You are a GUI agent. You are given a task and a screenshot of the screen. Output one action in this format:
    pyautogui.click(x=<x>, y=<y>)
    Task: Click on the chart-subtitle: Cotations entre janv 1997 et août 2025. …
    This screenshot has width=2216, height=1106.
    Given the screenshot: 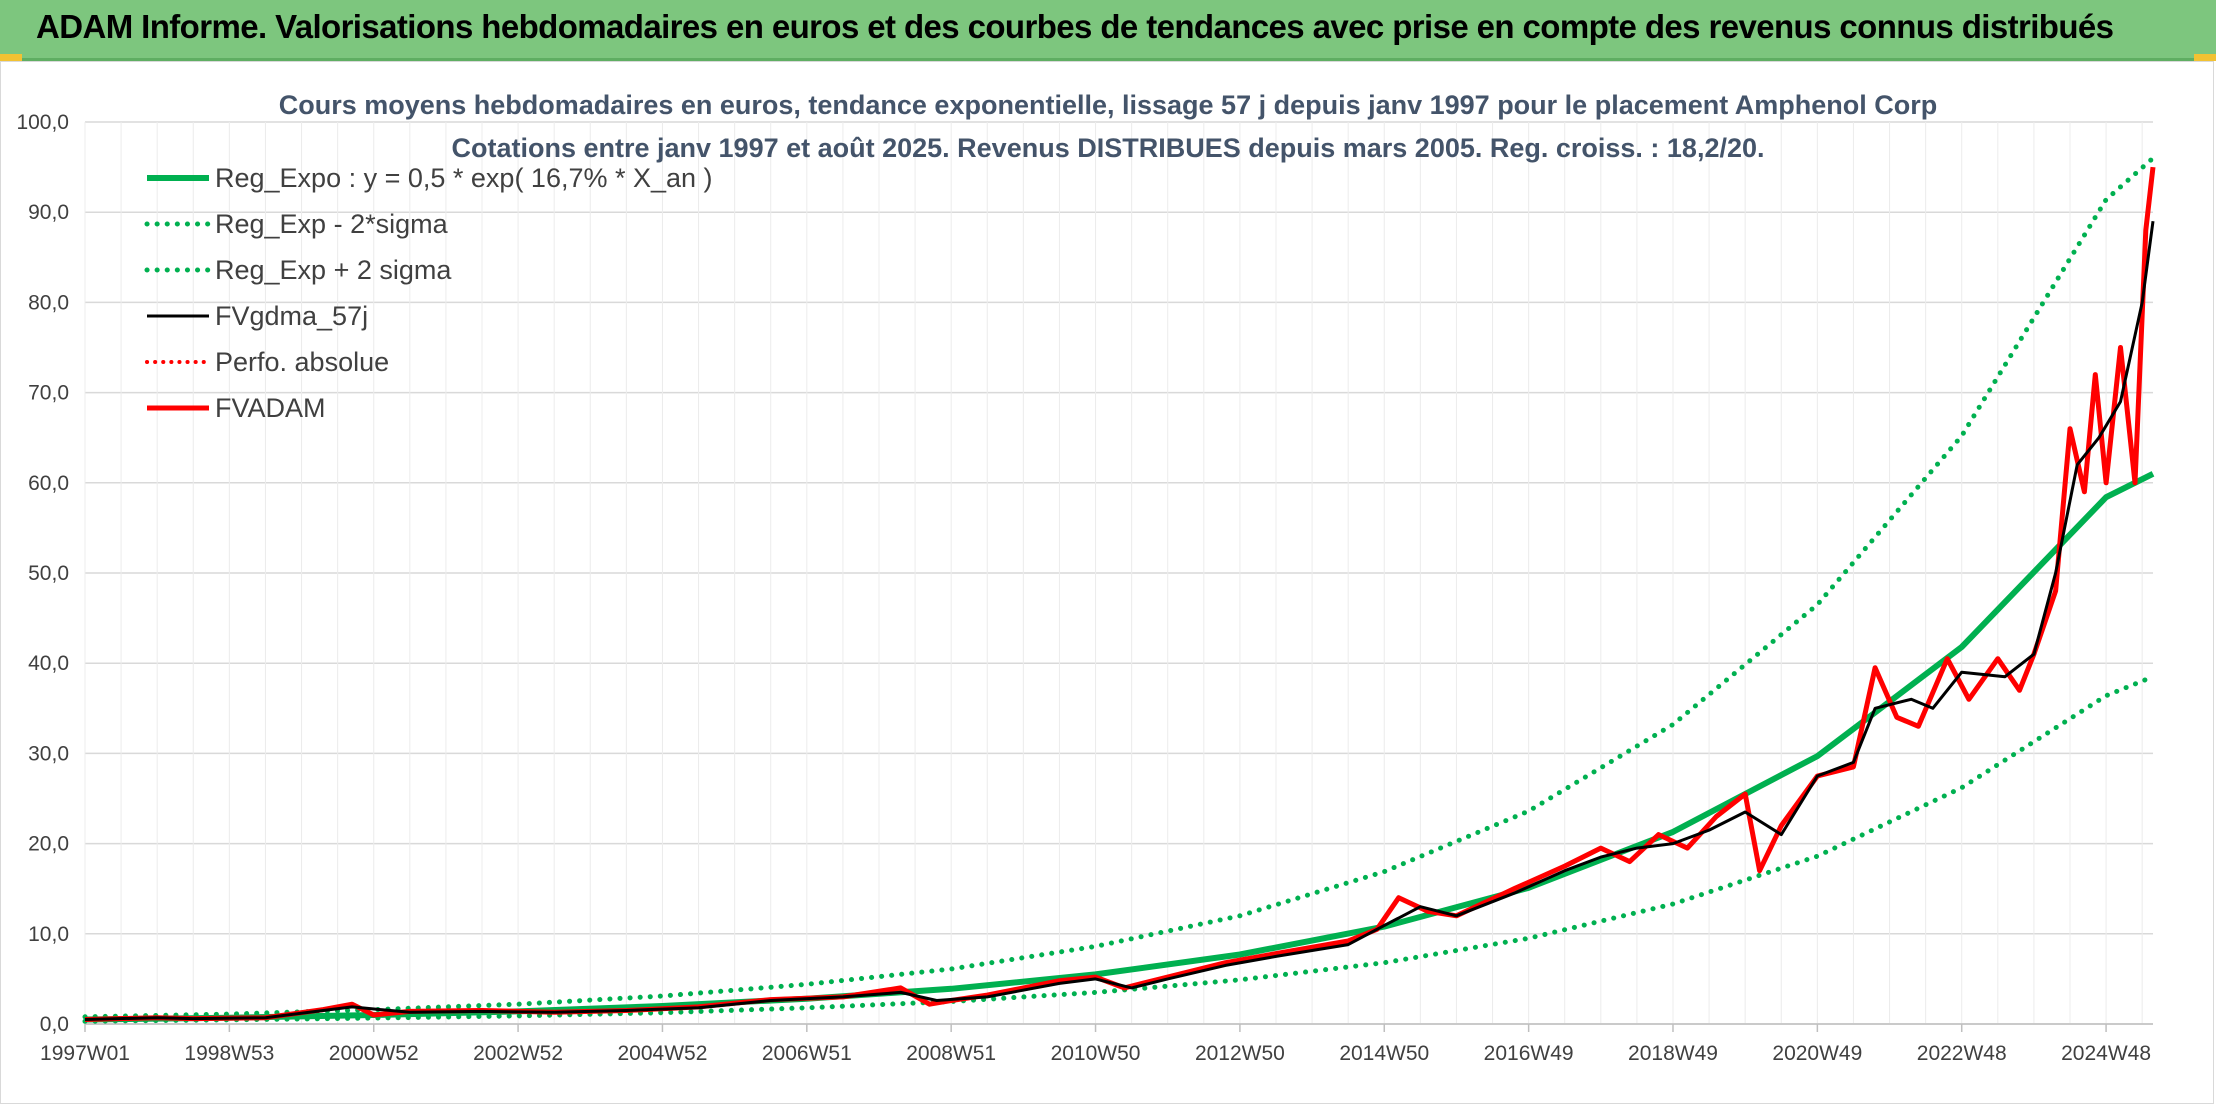 What is the action you would take?
    pyautogui.click(x=1107, y=148)
    